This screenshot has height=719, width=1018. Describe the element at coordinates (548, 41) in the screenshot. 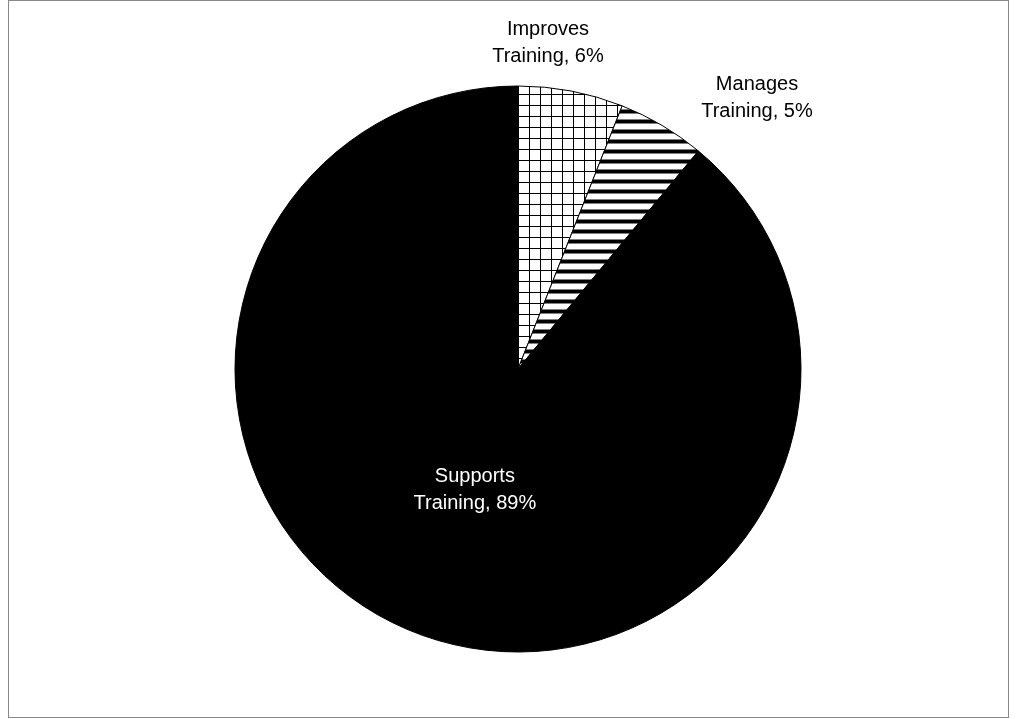

I see `slice-label: Improves Training, 6%` at that location.